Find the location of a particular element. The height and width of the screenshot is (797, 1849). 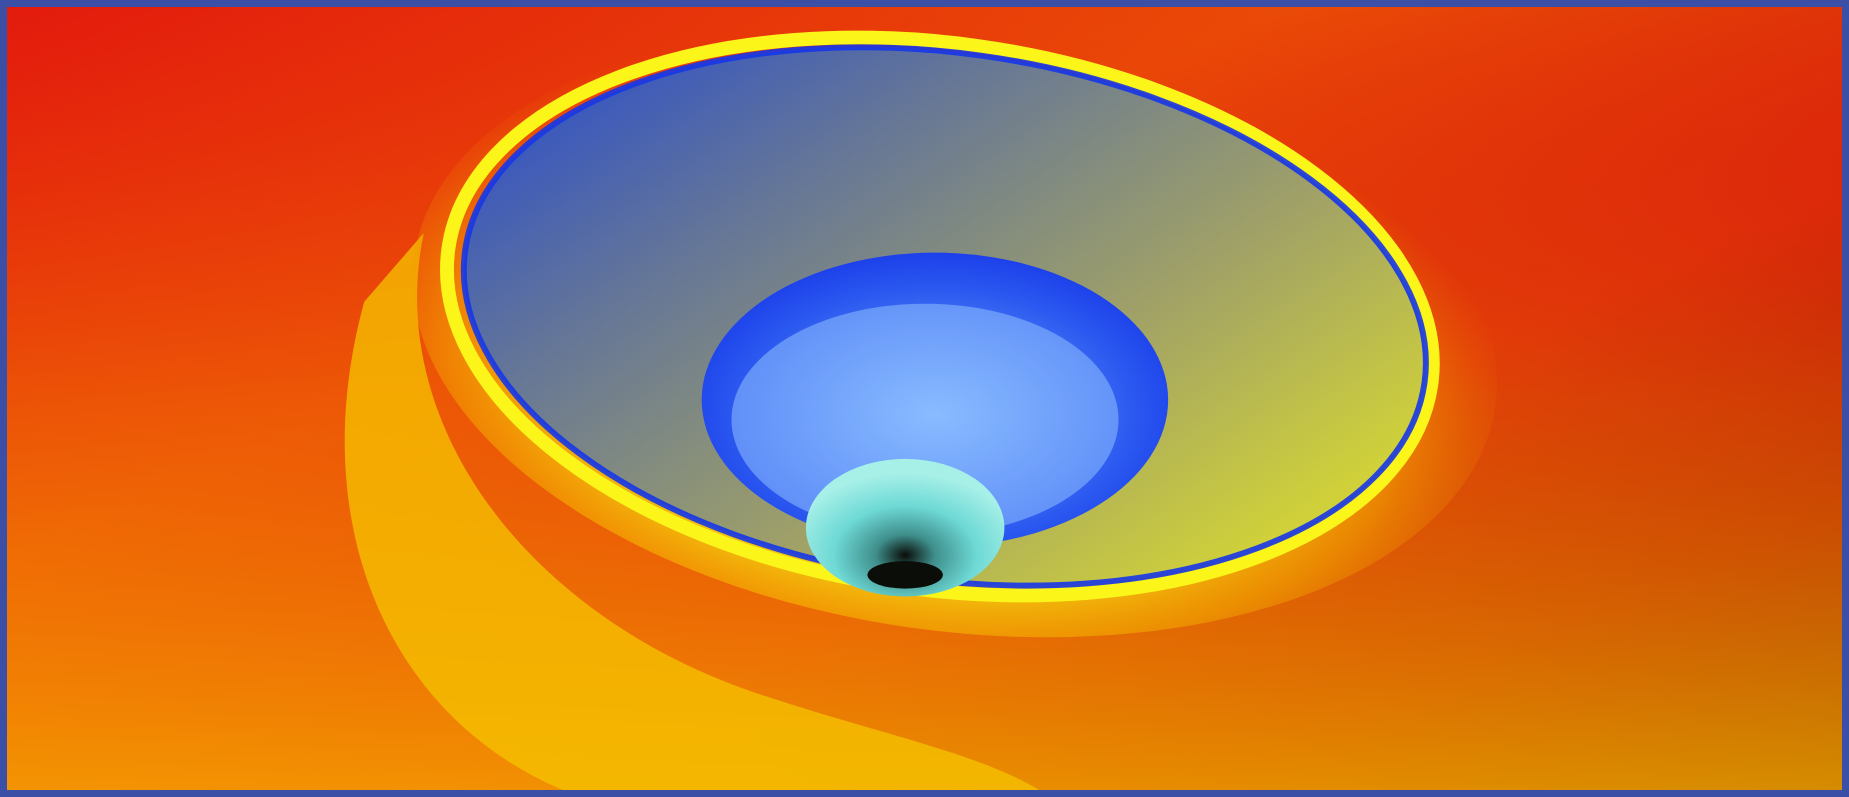

inner-blue-highlight is located at coordinates (925, 419).